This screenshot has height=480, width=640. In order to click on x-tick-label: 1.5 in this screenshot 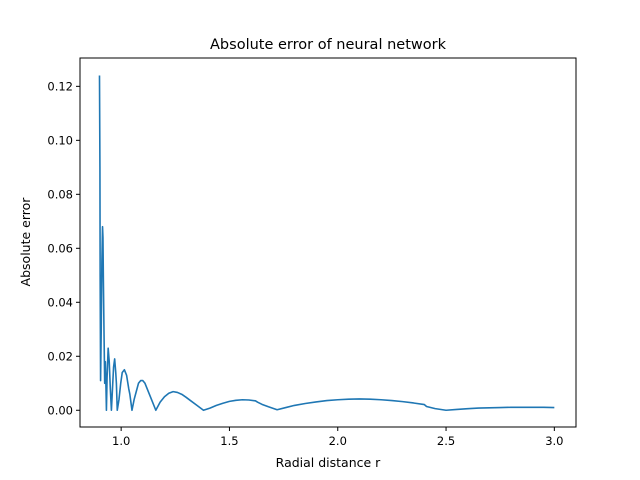, I will do `click(229, 441)`.